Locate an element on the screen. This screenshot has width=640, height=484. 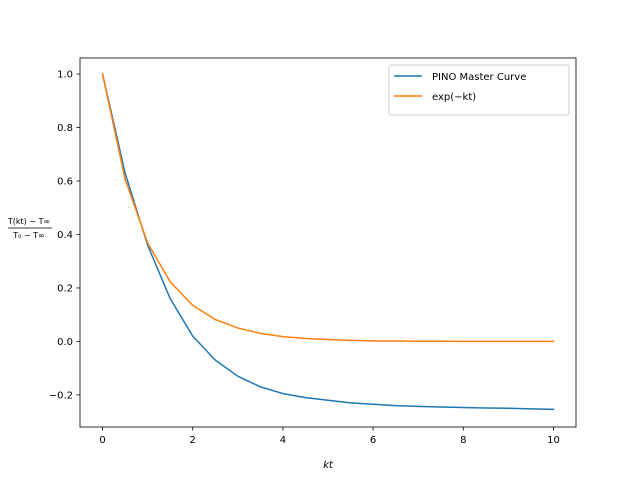
y-tick-label: 0.2 is located at coordinates (65, 288).